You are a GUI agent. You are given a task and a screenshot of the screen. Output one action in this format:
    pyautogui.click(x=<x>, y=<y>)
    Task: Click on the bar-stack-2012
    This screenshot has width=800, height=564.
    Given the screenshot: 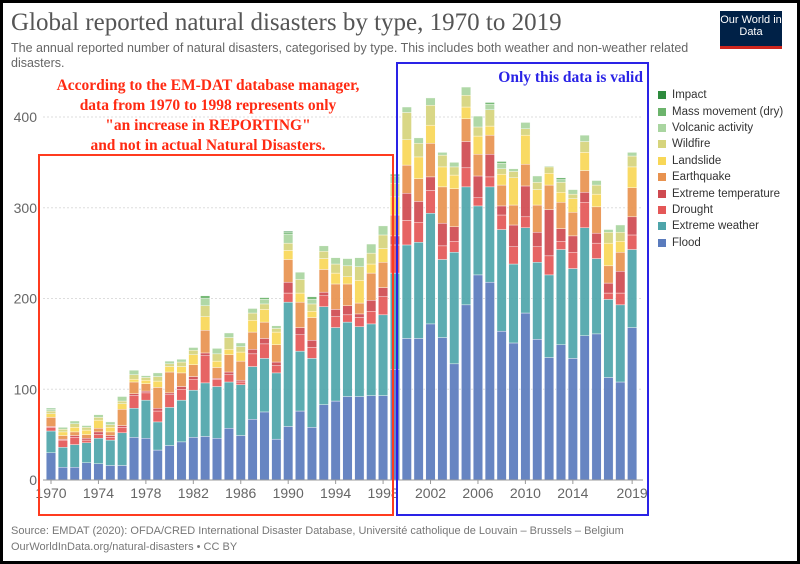 What is the action you would take?
    pyautogui.click(x=549, y=323)
    